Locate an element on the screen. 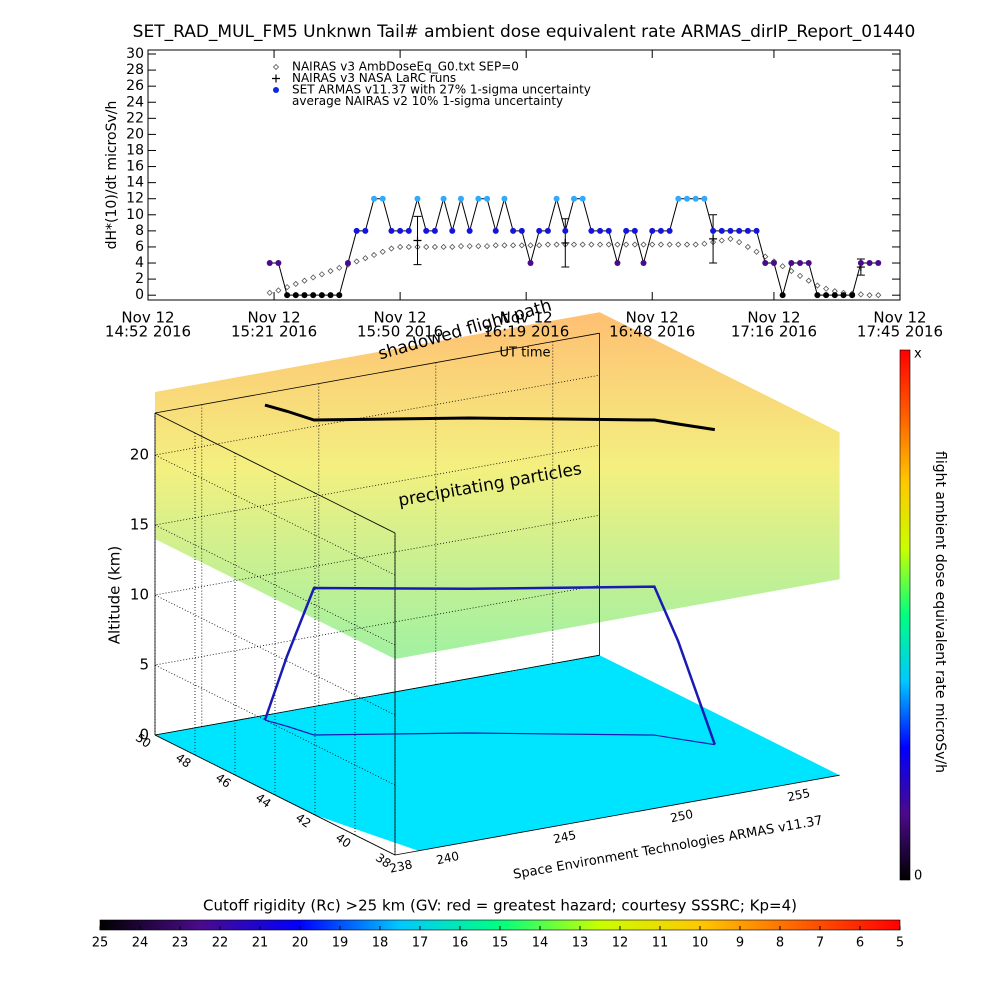 The height and width of the screenshot is (1000, 1000). flight-path-ground is located at coordinates (489, 732).